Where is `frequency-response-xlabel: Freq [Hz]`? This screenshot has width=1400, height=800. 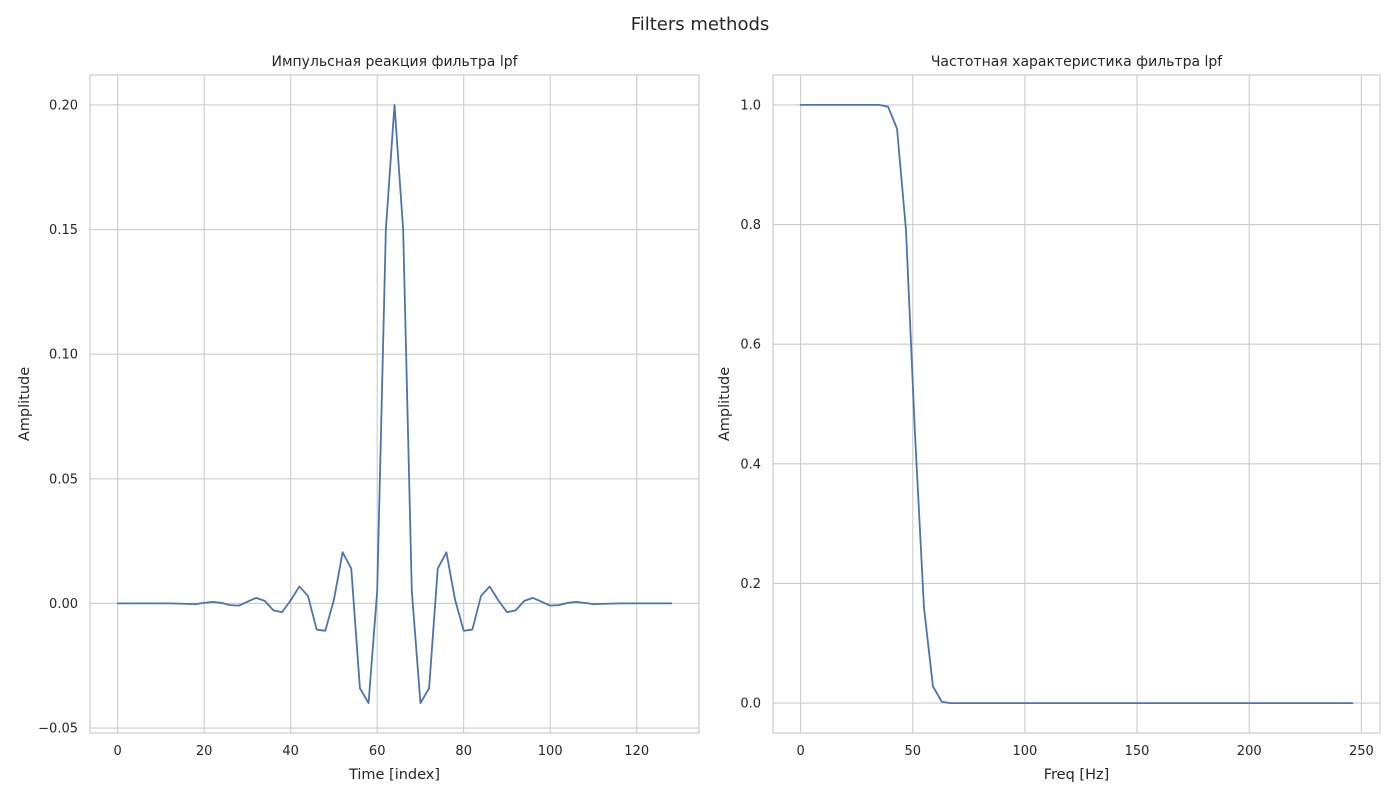
frequency-response-xlabel: Freq [Hz] is located at coordinates (1077, 775).